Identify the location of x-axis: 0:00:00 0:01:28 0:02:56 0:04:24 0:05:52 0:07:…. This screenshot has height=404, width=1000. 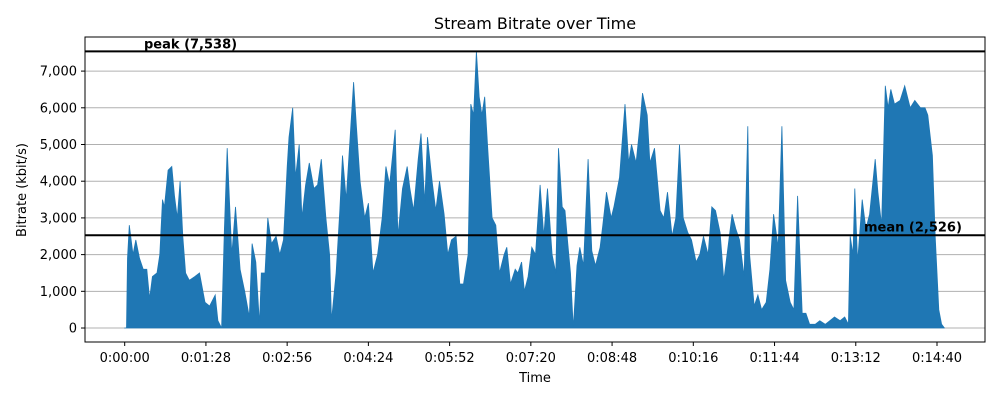
(531, 354).